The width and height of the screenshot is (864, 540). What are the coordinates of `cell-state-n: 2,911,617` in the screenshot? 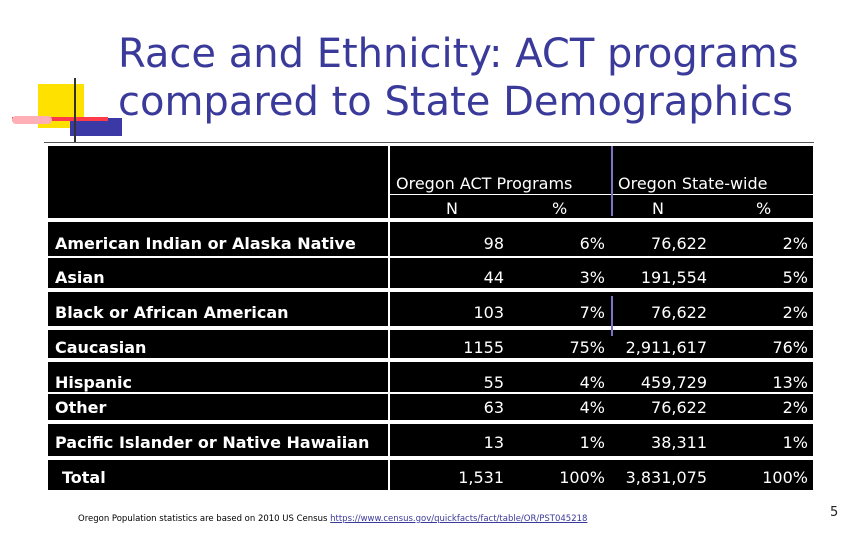 It's located at (666, 347).